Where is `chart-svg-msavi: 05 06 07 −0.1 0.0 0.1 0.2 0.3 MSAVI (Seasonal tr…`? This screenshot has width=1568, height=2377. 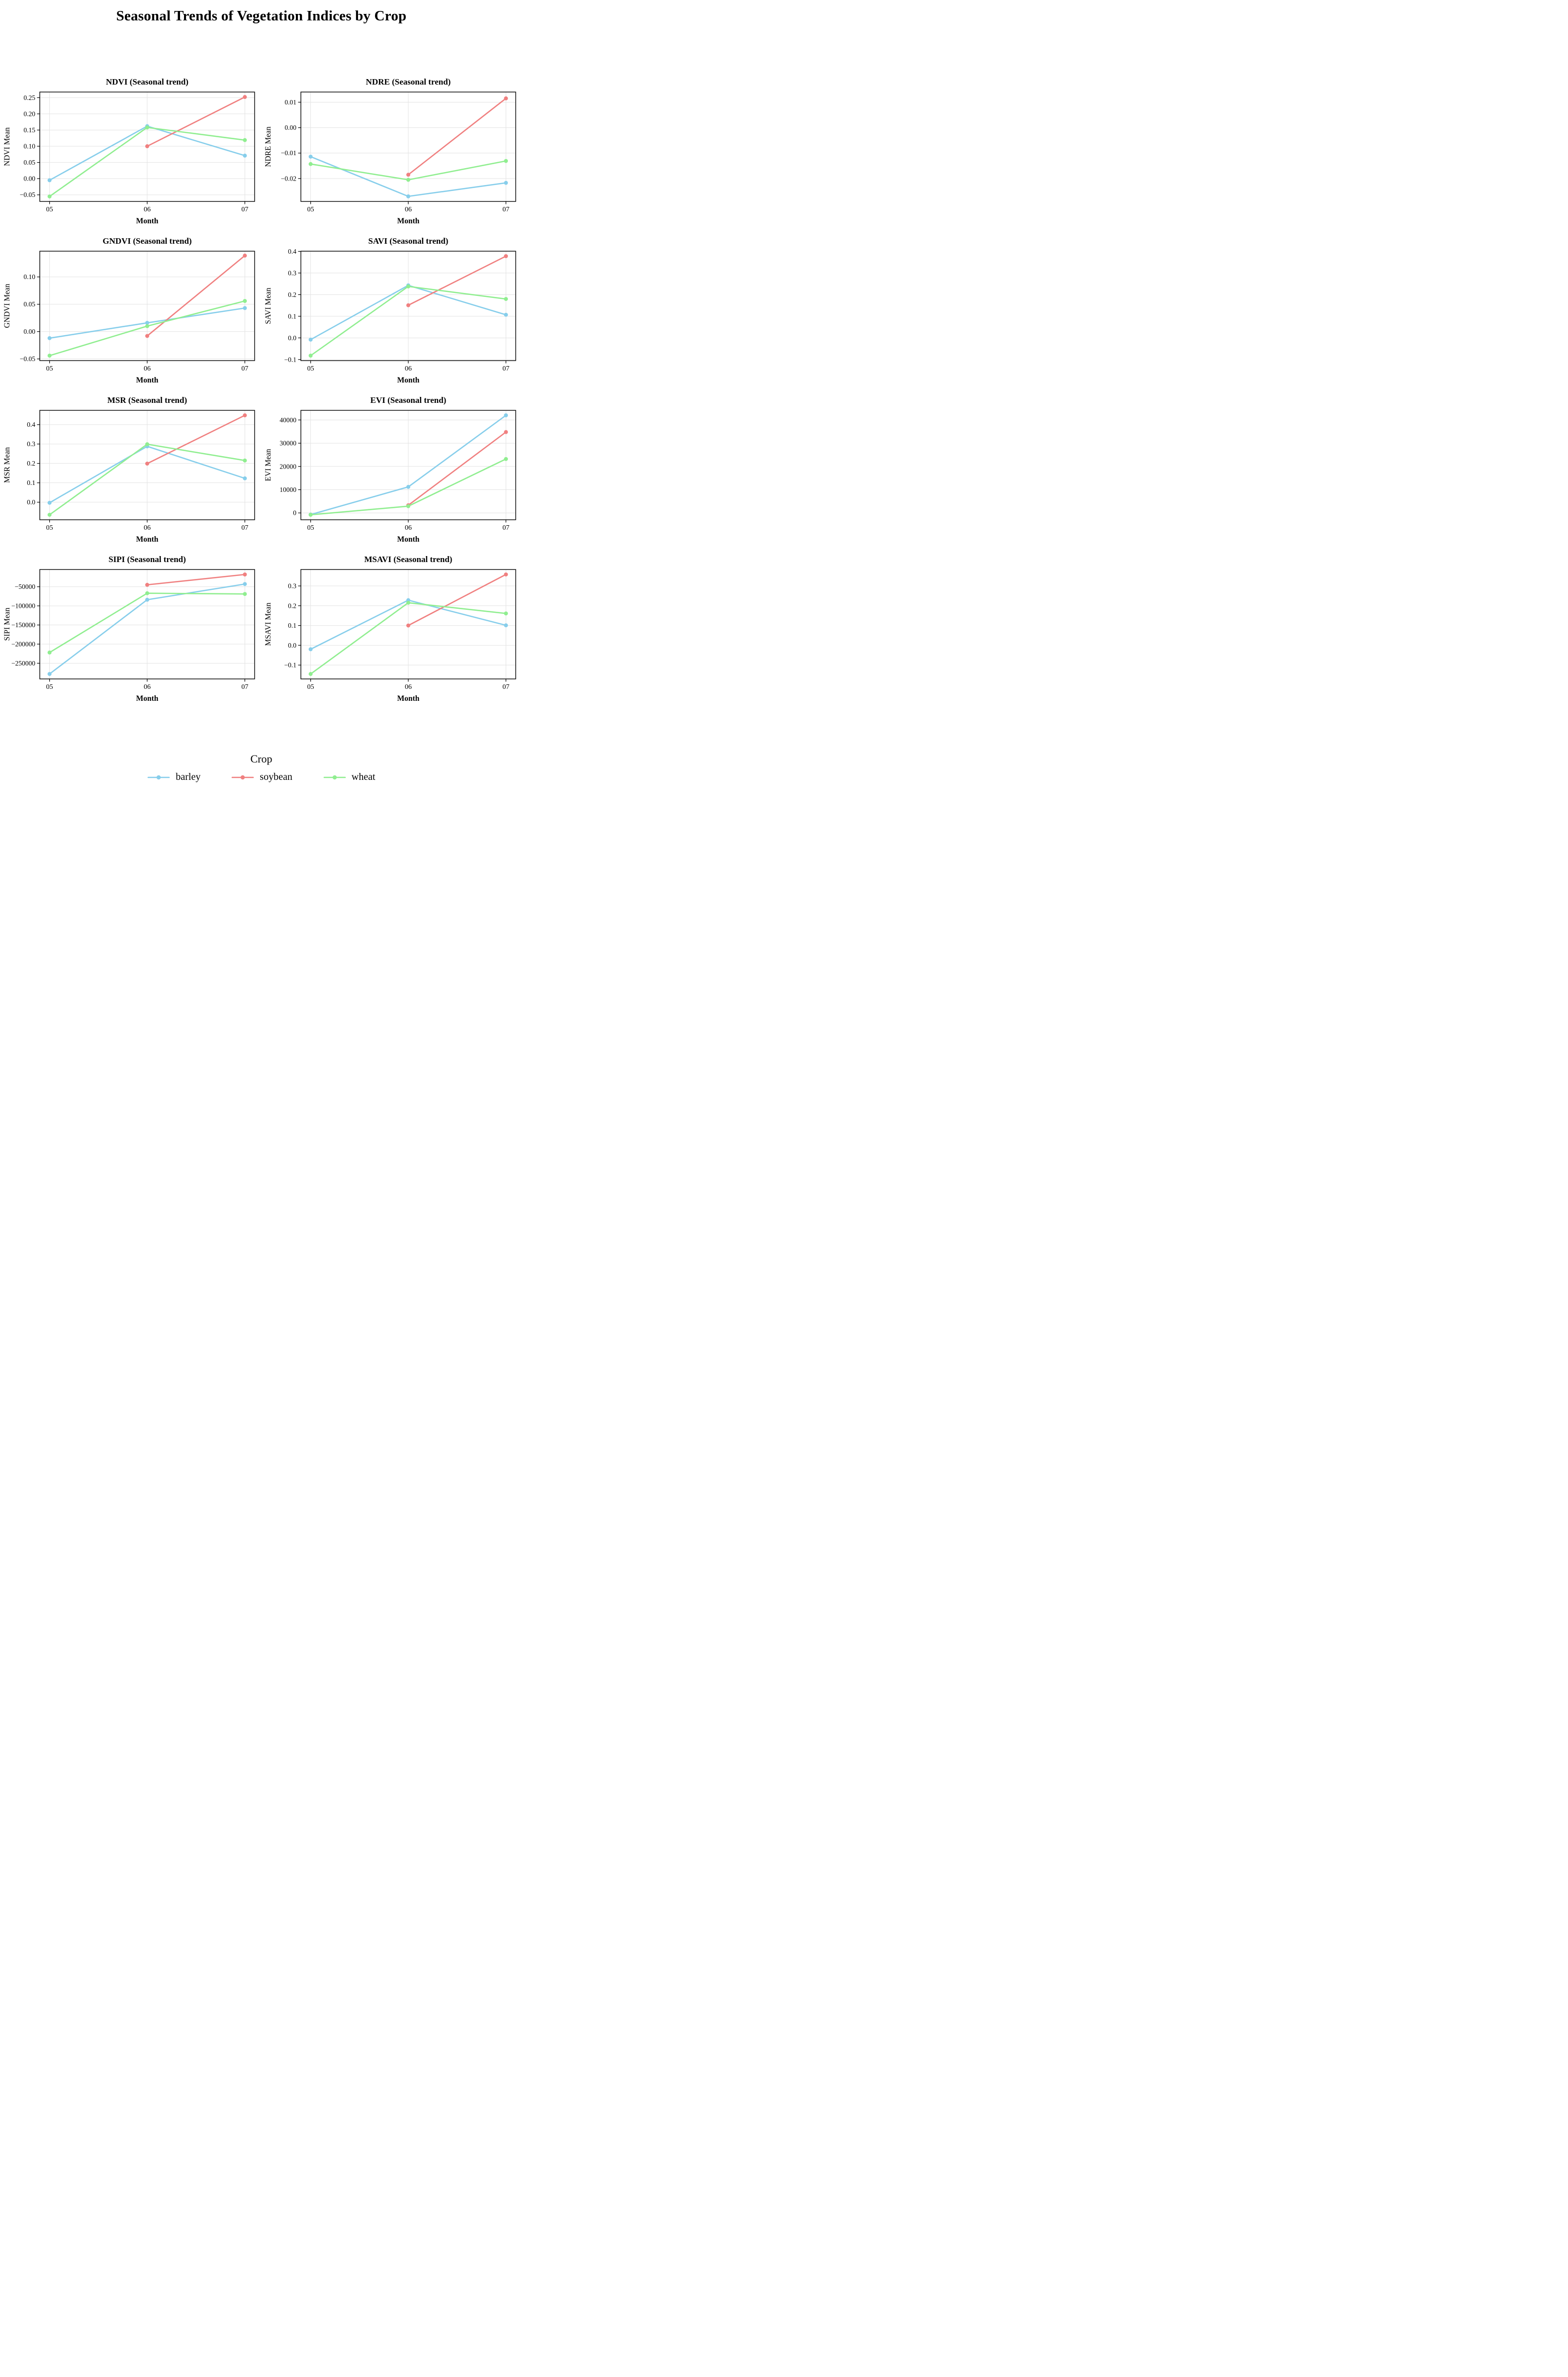
chart-svg-msavi: 05 06 07 −0.1 0.0 0.1 0.2 0.3 MSAVI (Seasonal tr… is located at coordinates (390, 629).